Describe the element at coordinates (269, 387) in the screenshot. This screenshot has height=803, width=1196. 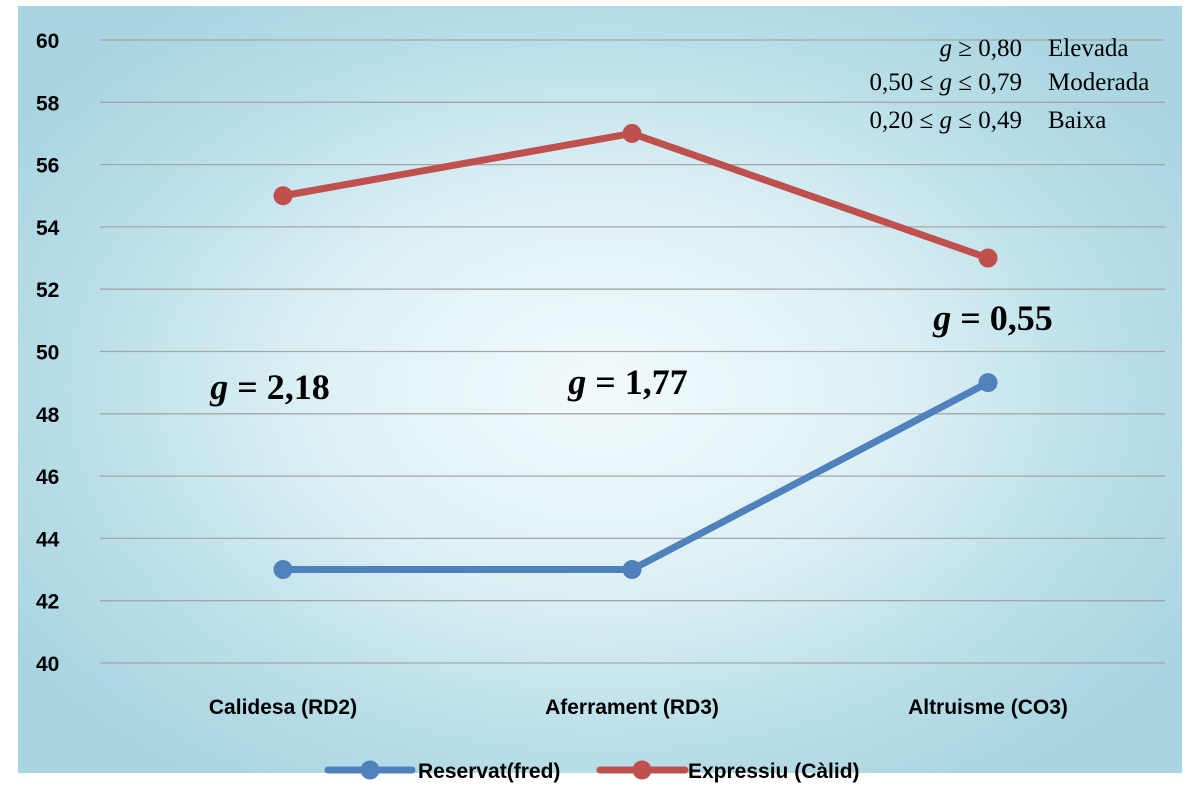
I see `effect-size-annotation: g = 2,18` at that location.